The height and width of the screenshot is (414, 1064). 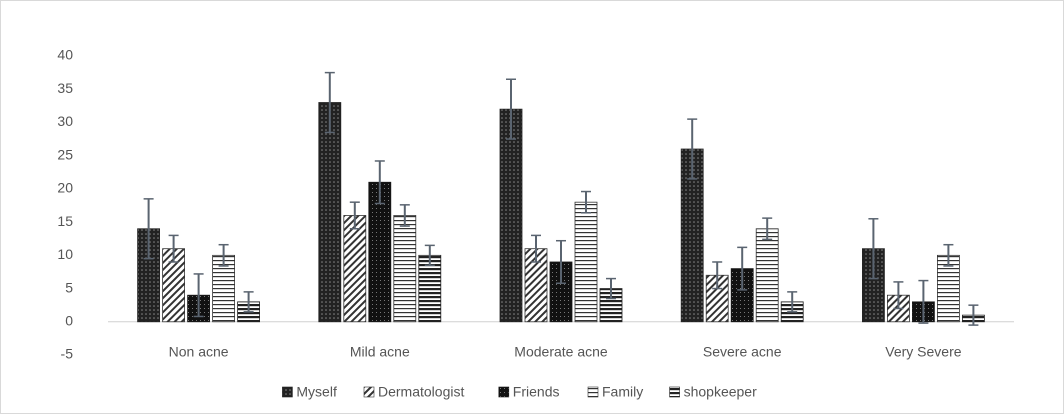 I want to click on legend-label: Dermatologist, so click(x=421, y=392).